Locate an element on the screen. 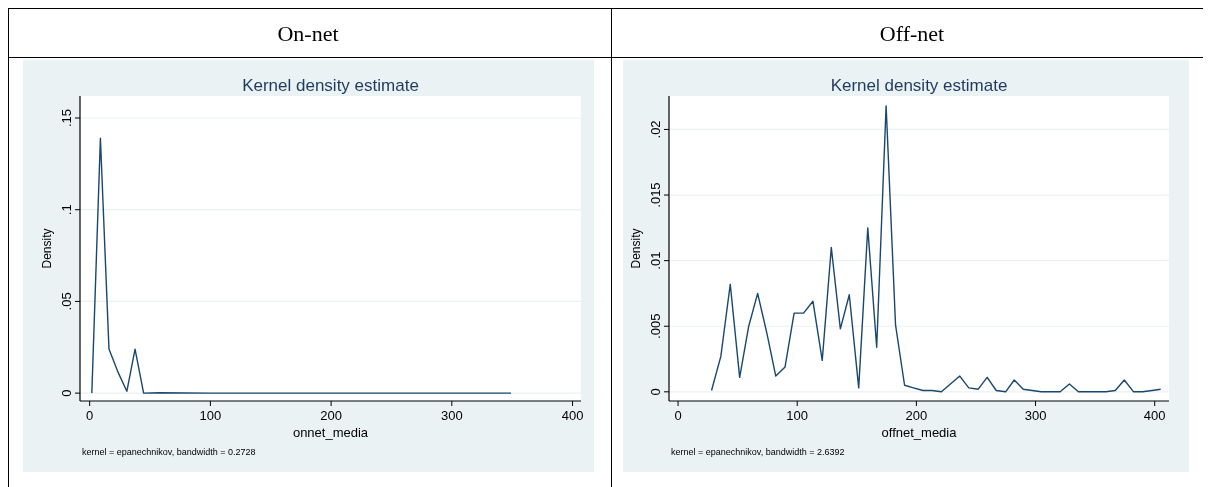 The width and height of the screenshot is (1211, 487). chart-title: Off-net is located at coordinates (912, 33).